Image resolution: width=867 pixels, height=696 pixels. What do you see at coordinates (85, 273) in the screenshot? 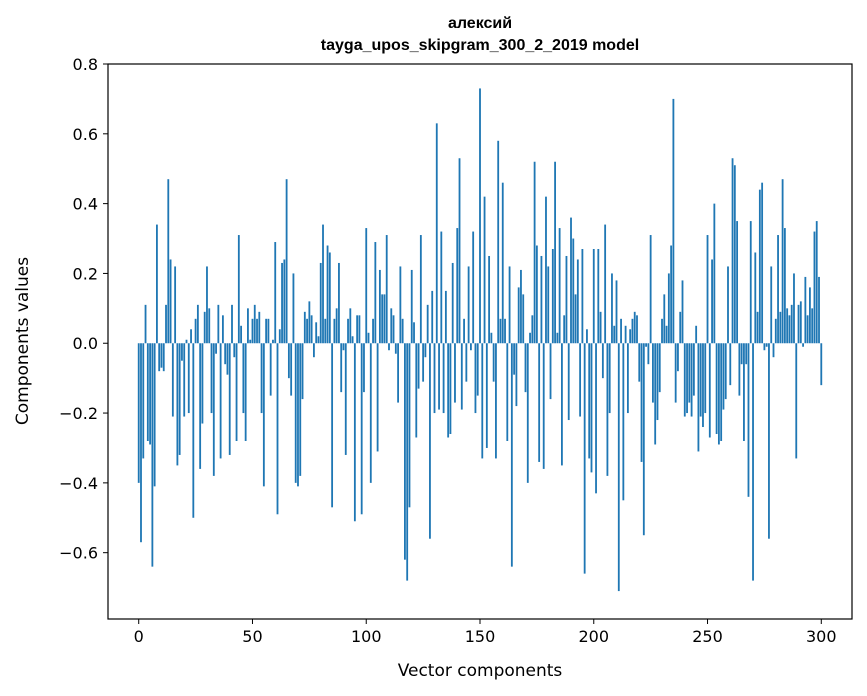
I see `y-tick-label: 0.2` at bounding box center [85, 273].